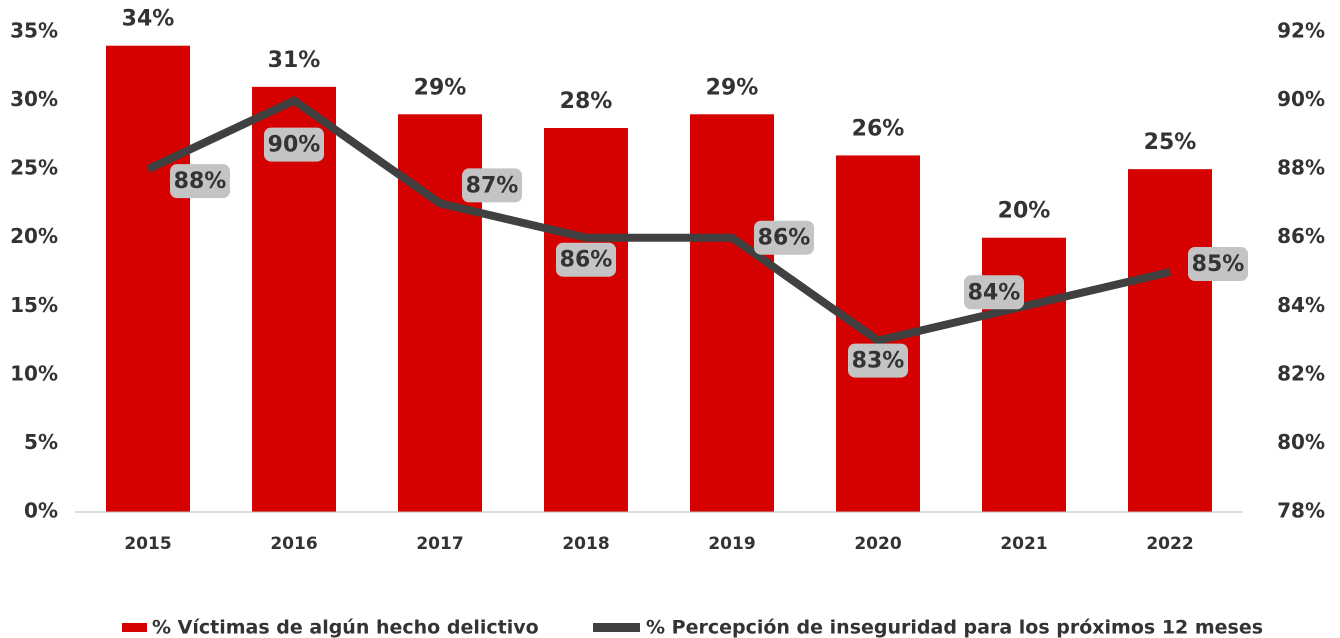 The height and width of the screenshot is (638, 1340). What do you see at coordinates (147, 544) in the screenshot?
I see `x-tick-label: 2015` at bounding box center [147, 544].